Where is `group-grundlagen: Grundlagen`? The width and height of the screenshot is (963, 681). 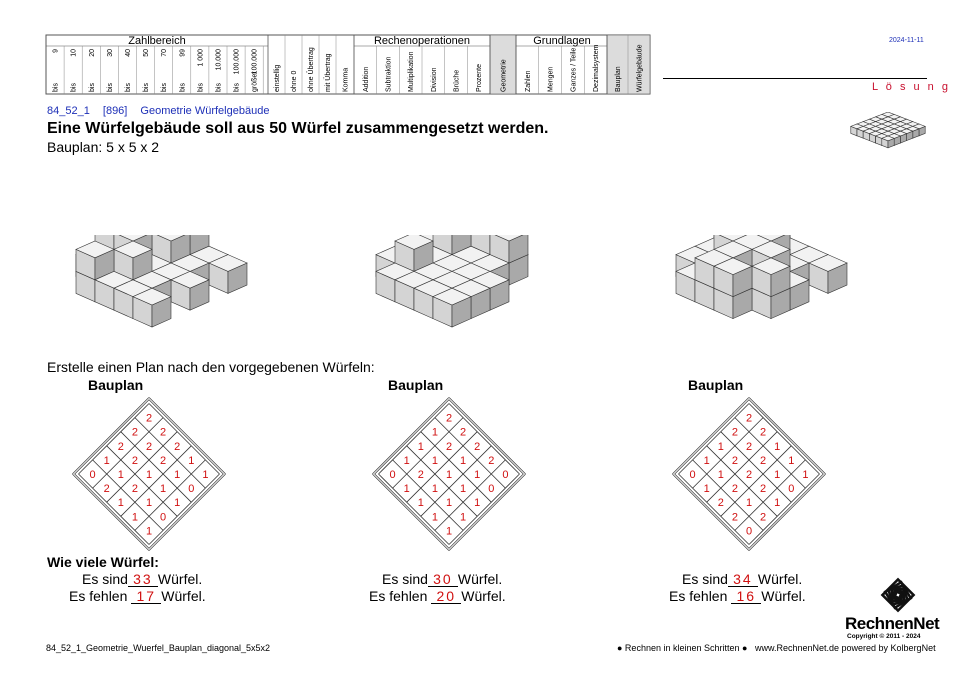 group-grundlagen: Grundlagen is located at coordinates (562, 41).